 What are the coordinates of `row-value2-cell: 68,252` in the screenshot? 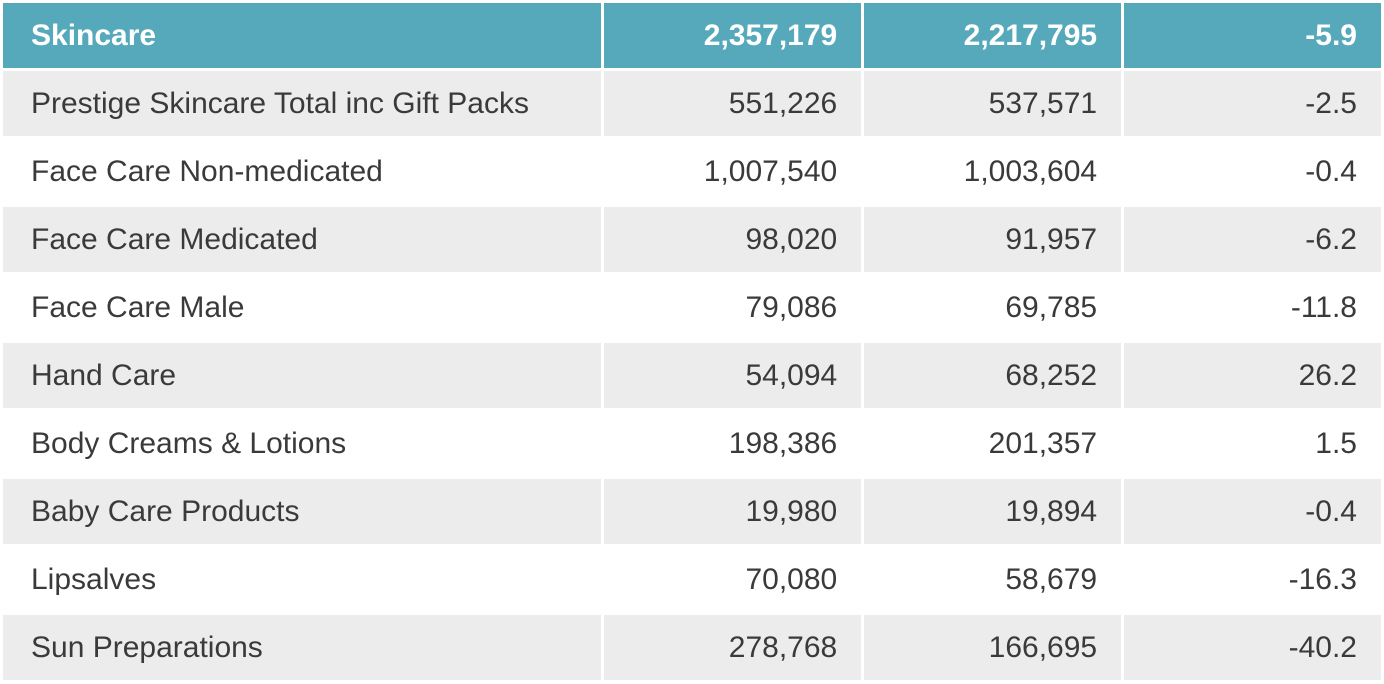 It's located at (993, 375).